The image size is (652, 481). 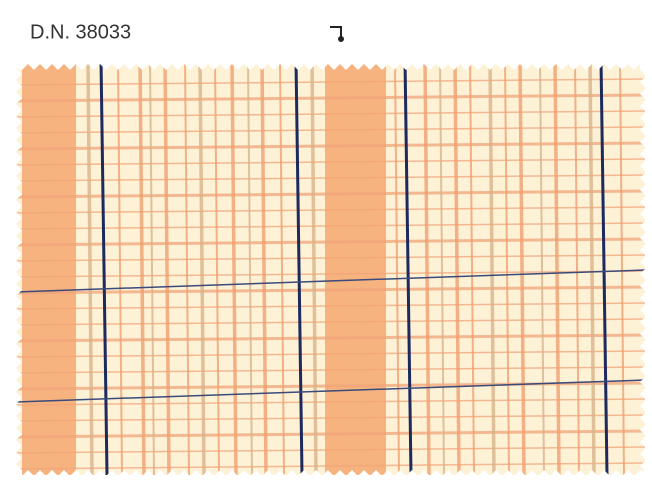 I want to click on swatch-label: D.N. 38033, so click(x=80, y=32).